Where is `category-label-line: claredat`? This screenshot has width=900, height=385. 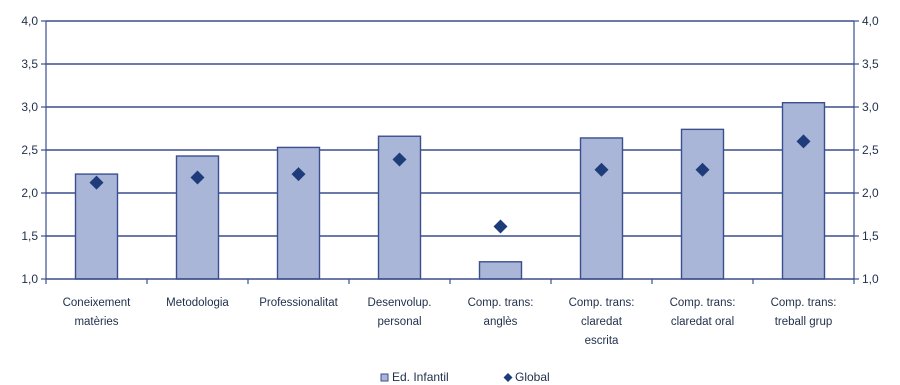 category-label-line: claredat is located at coordinates (602, 322).